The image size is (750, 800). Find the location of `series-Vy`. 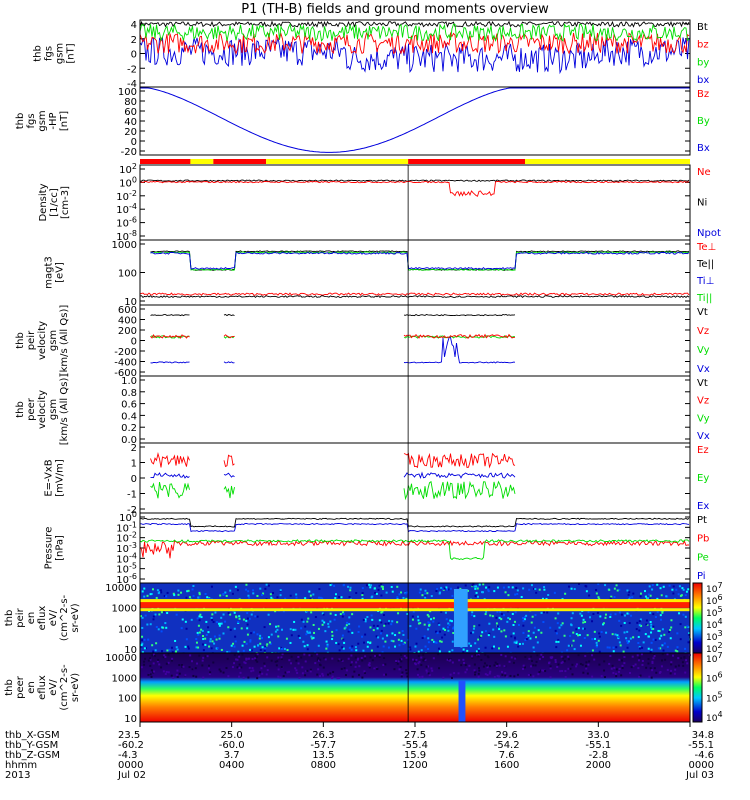

series-Vy is located at coordinates (333, 337).